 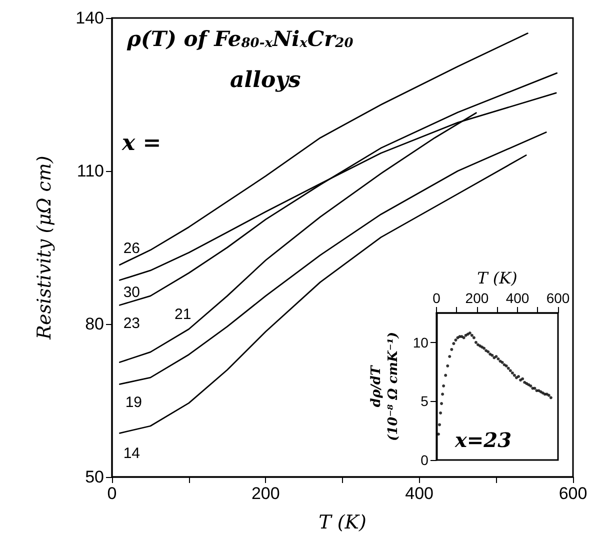 What do you see at coordinates (240, 38) in the screenshot?
I see `chart-title: ρ(T) of Fe80-xNixCr20` at bounding box center [240, 38].